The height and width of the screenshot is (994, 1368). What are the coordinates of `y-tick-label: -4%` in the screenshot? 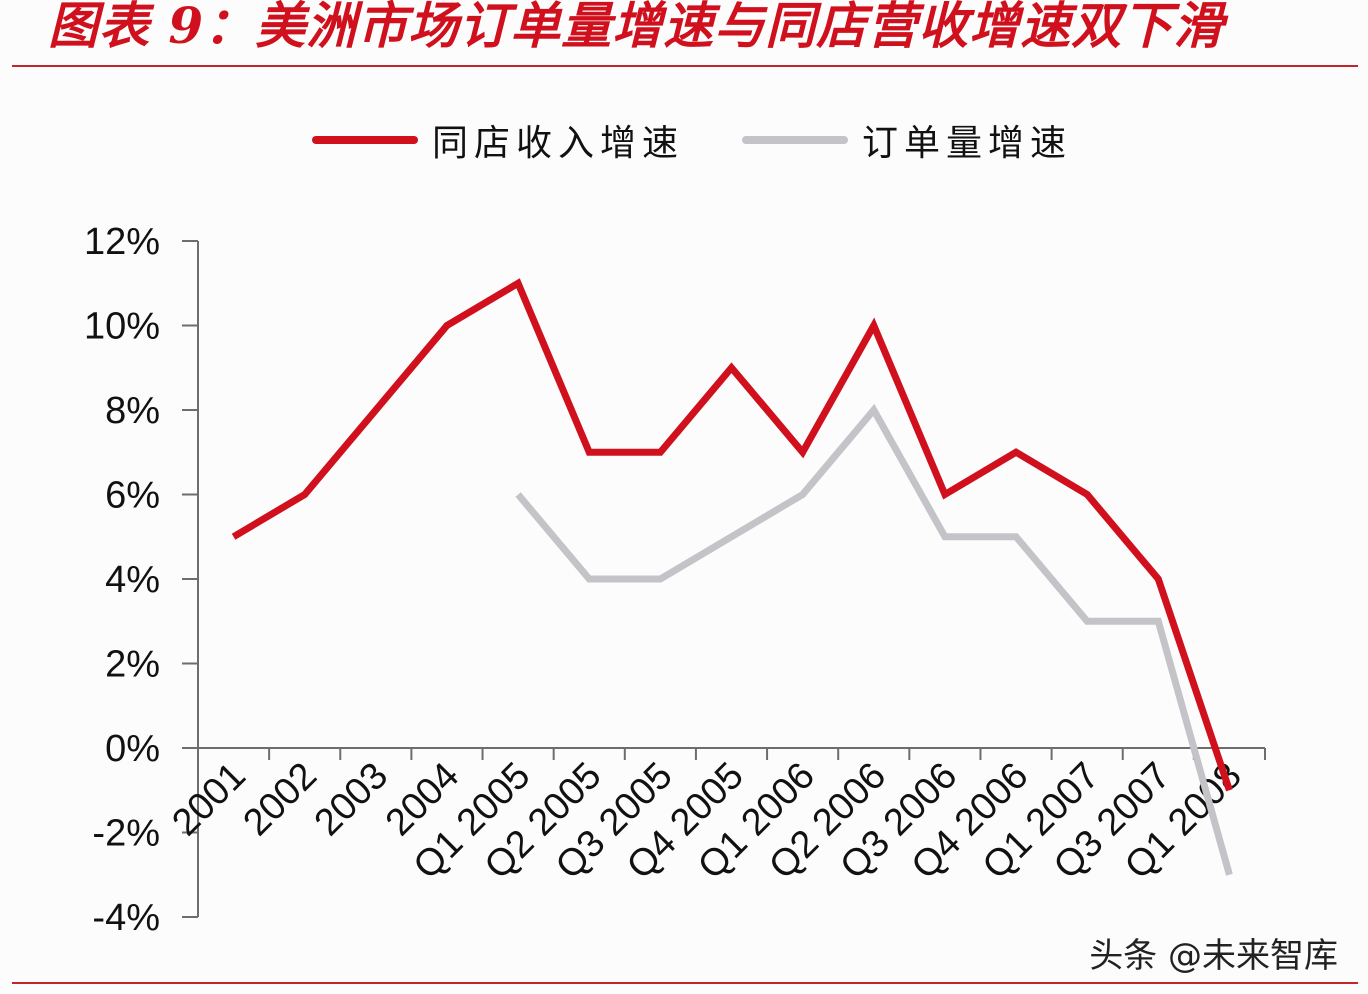 It's located at (126, 918).